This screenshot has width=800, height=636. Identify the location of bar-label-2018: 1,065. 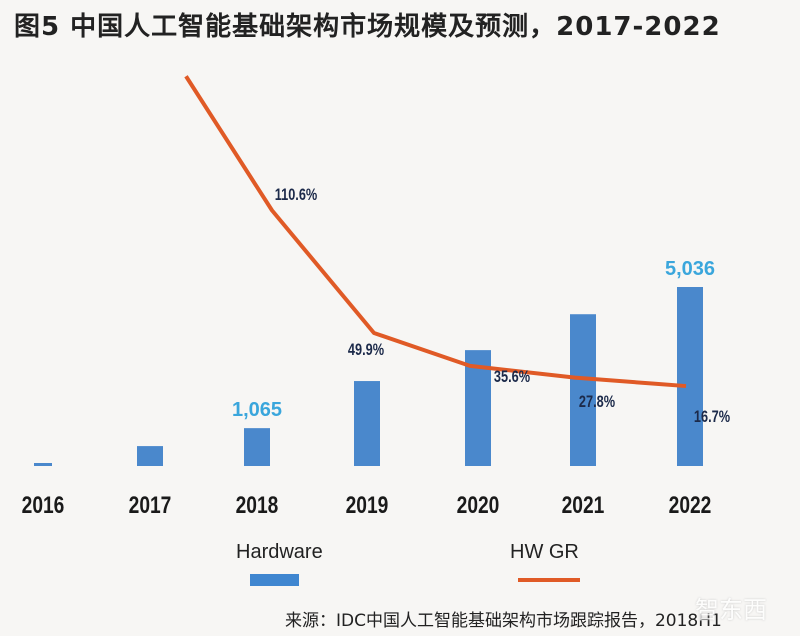
(257, 410).